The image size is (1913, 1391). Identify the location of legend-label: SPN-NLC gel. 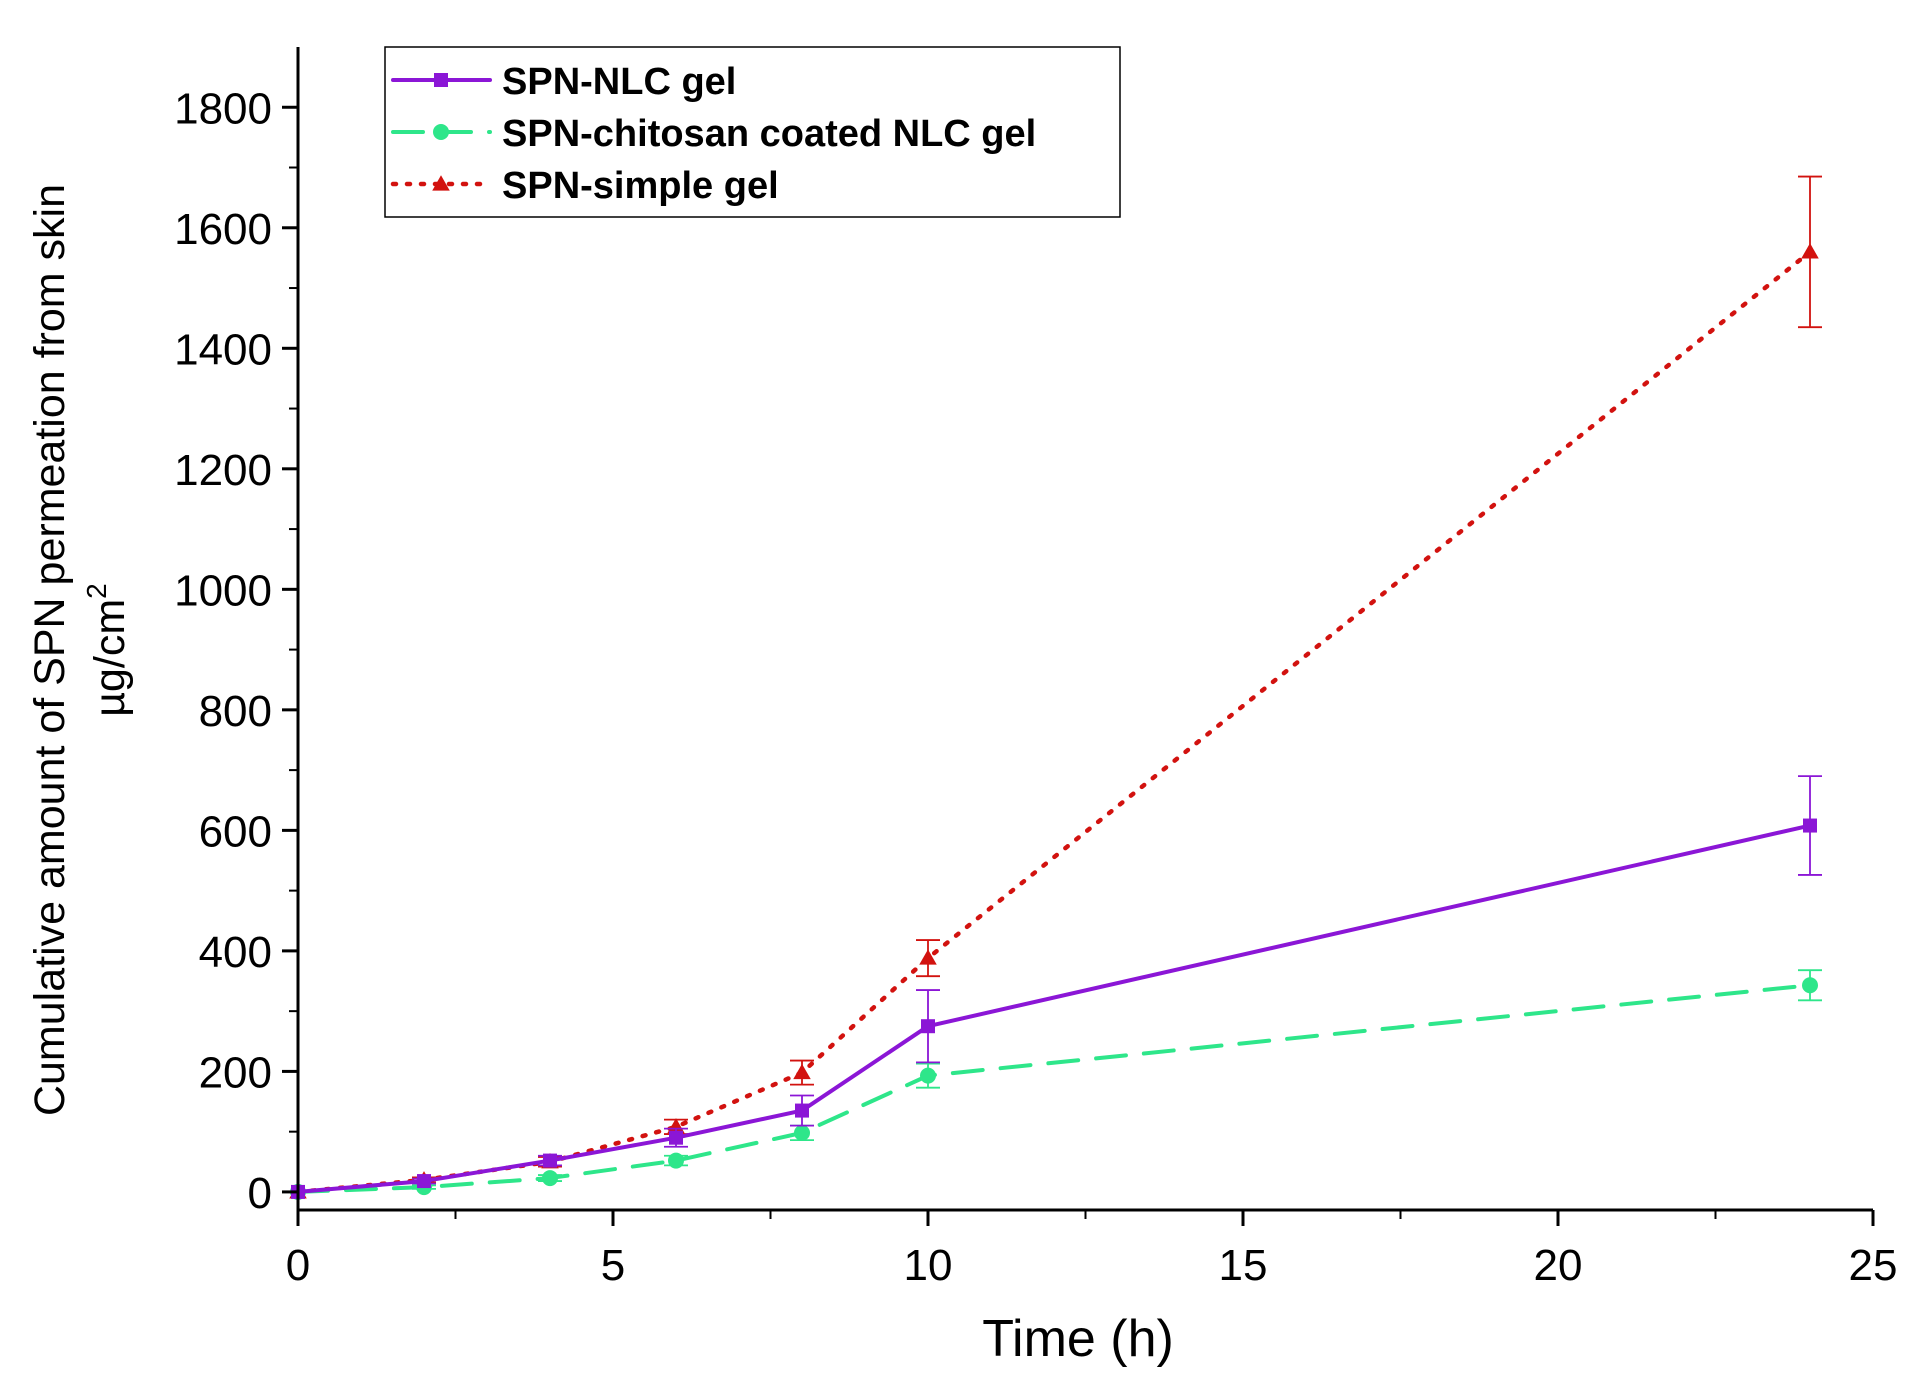
(619, 82).